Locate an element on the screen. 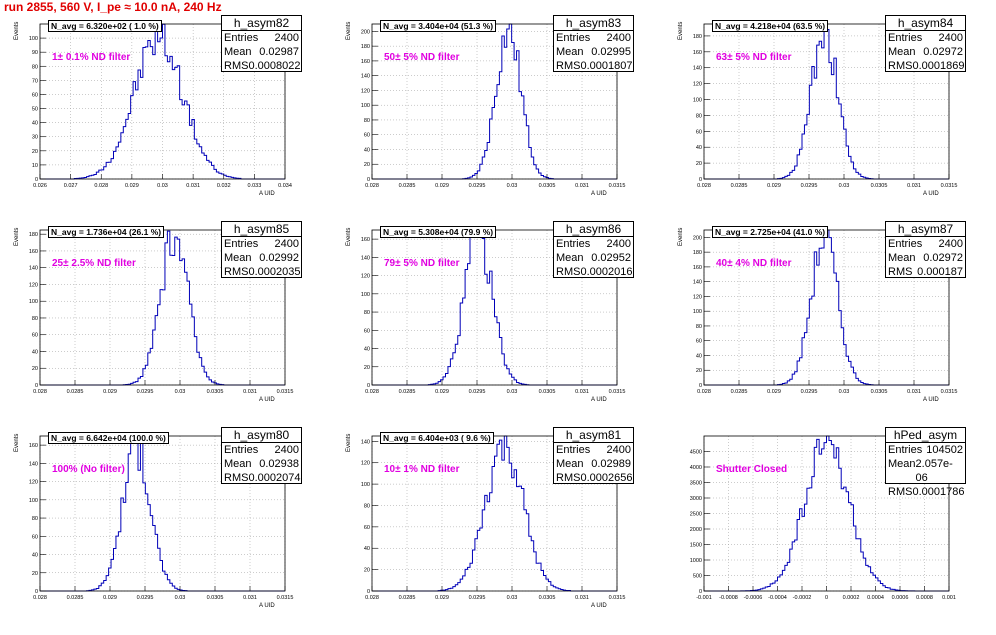 This screenshot has width=996, height=635. stats-value: 0.02992 is located at coordinates (279, 258).